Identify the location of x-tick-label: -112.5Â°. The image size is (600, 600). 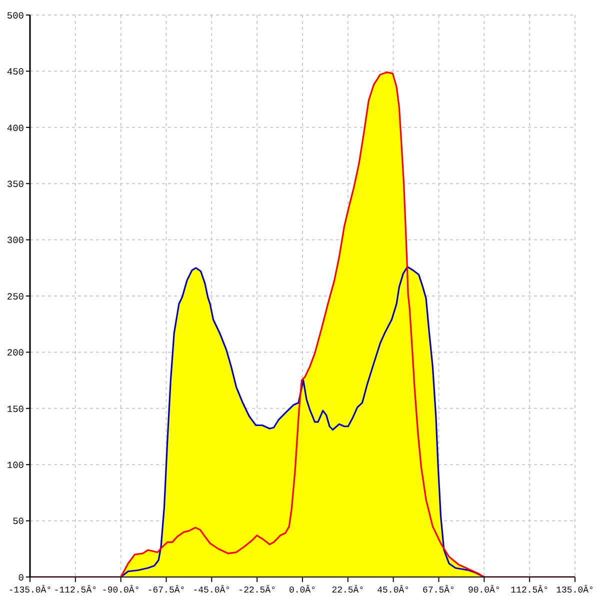
(76, 590).